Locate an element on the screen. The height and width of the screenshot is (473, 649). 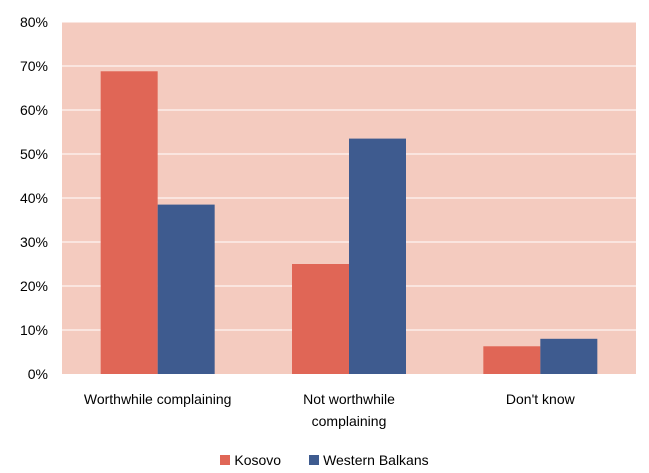
y-tick-label: 50% is located at coordinates (34, 154).